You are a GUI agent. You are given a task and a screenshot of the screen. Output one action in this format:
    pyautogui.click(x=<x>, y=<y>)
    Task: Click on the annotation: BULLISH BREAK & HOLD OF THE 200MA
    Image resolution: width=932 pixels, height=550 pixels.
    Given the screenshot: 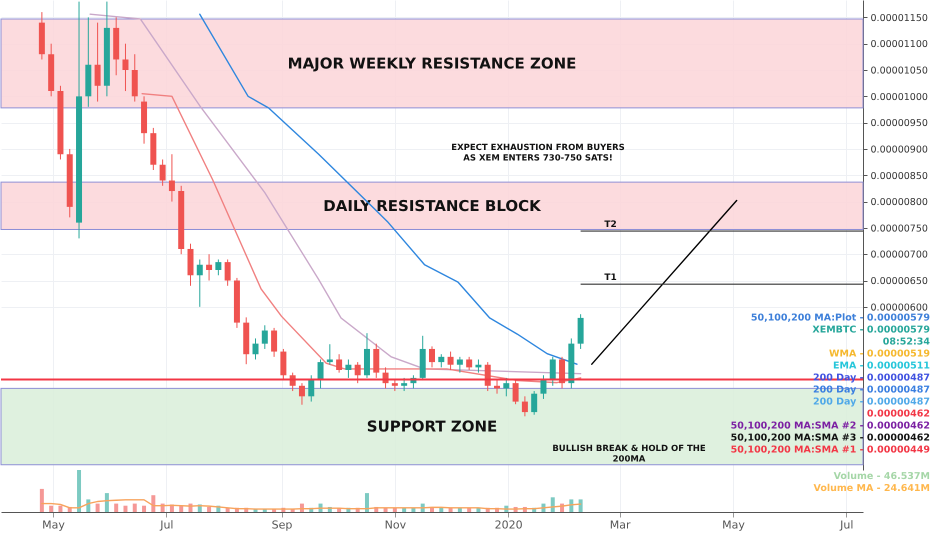 What is the action you would take?
    pyautogui.click(x=629, y=454)
    